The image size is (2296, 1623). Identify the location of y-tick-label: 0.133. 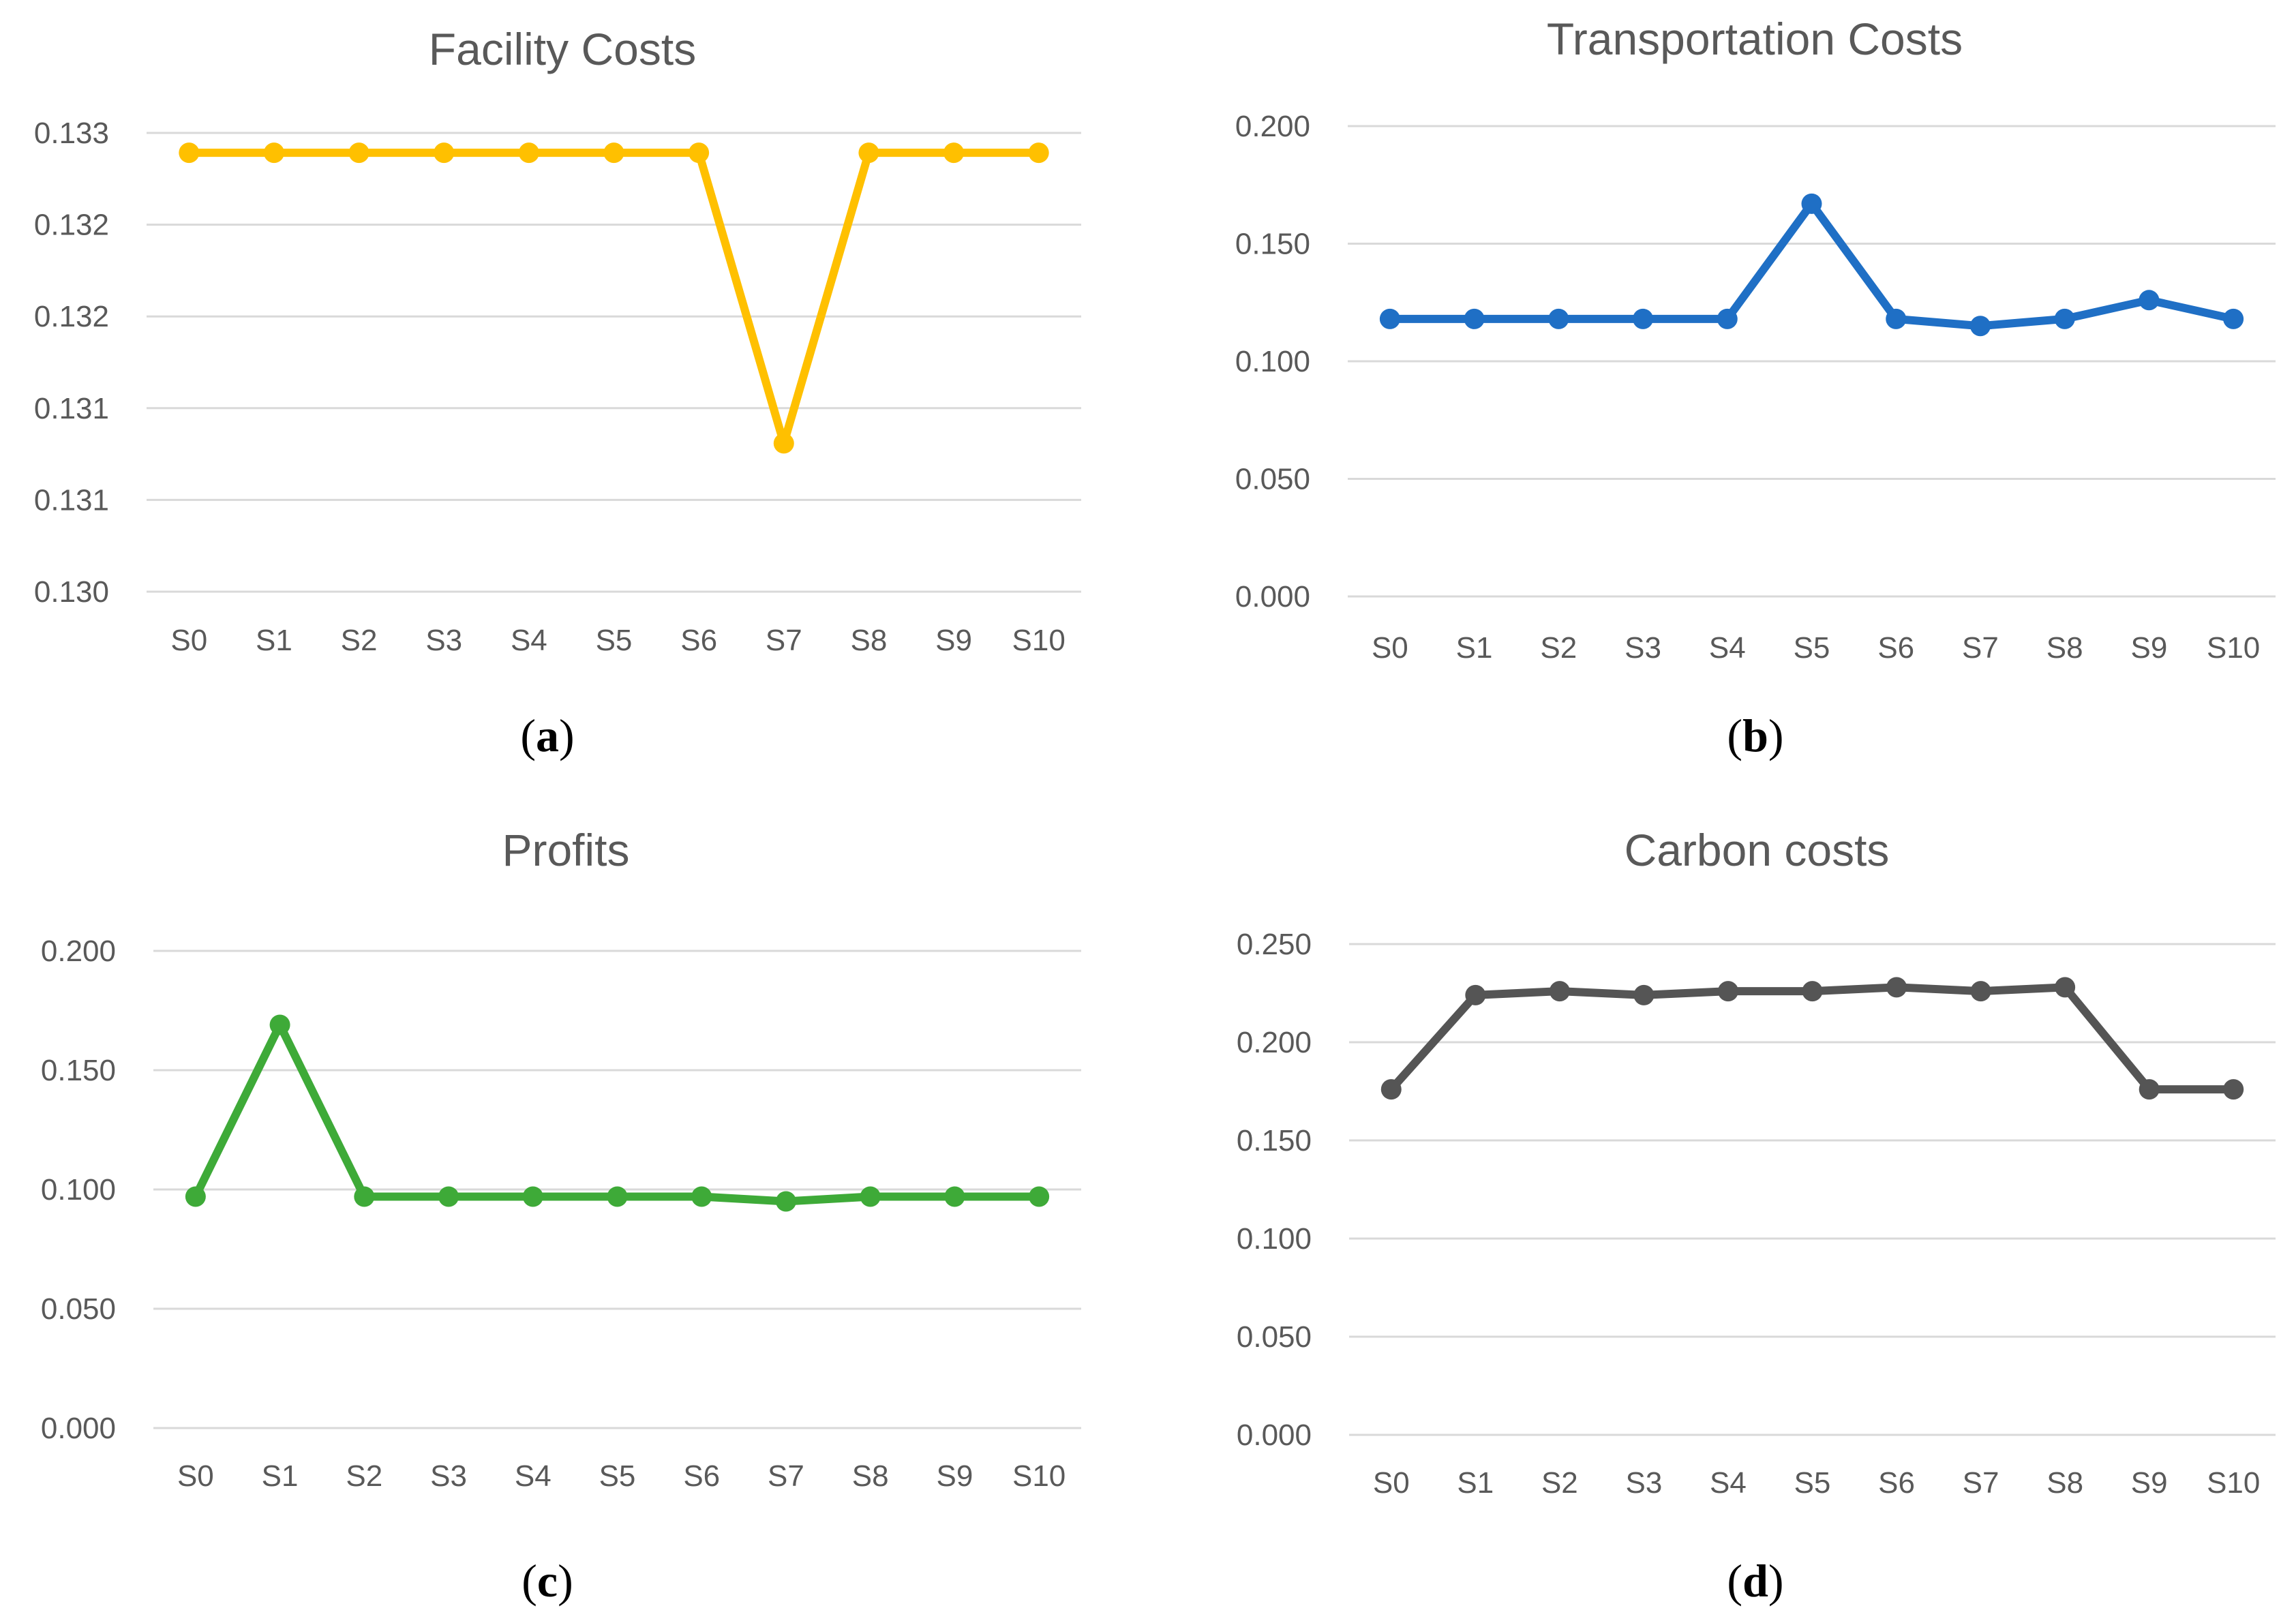
(71, 133).